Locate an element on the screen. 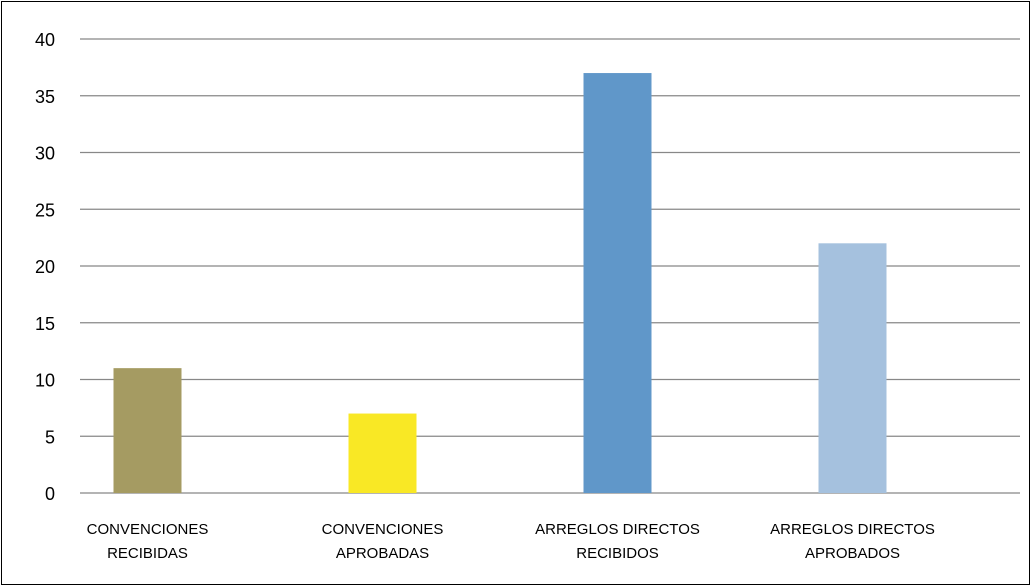 This screenshot has width=1031, height=586. x-category-label: APROBADOS is located at coordinates (852, 553).